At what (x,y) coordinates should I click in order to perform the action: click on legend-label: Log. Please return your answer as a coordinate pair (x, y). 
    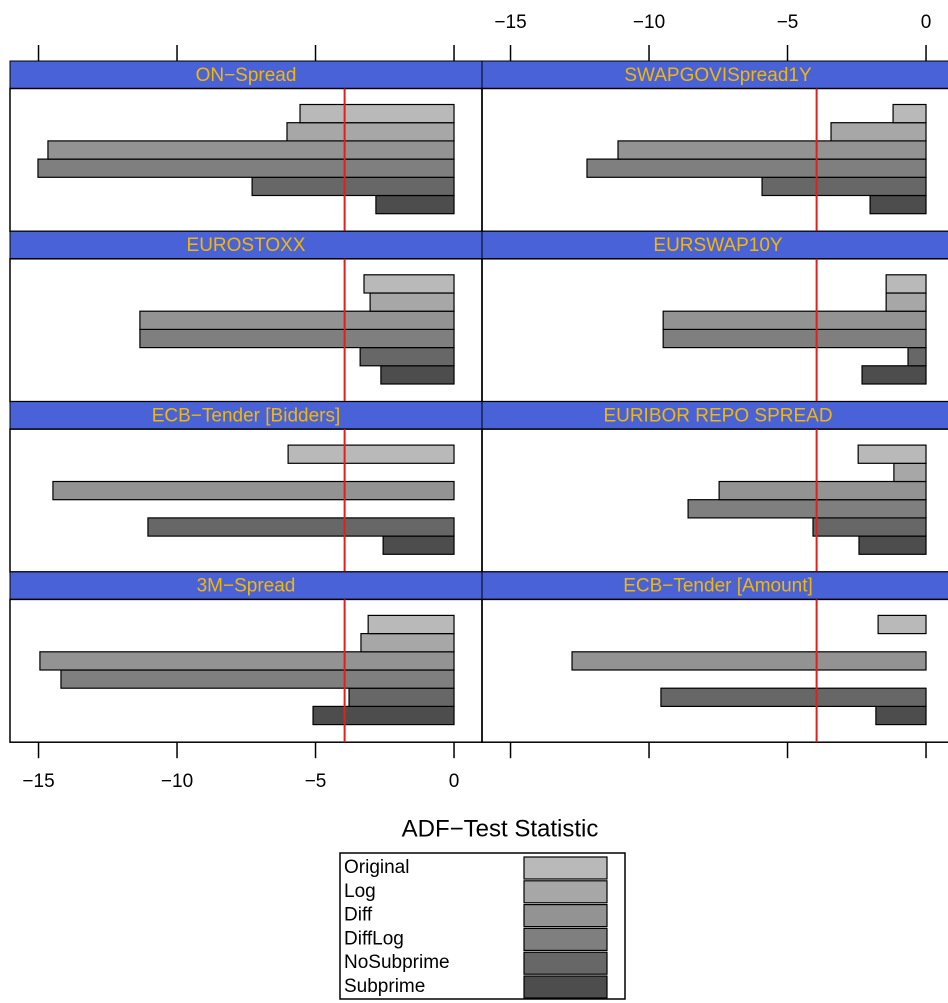
    Looking at the image, I should click on (360, 891).